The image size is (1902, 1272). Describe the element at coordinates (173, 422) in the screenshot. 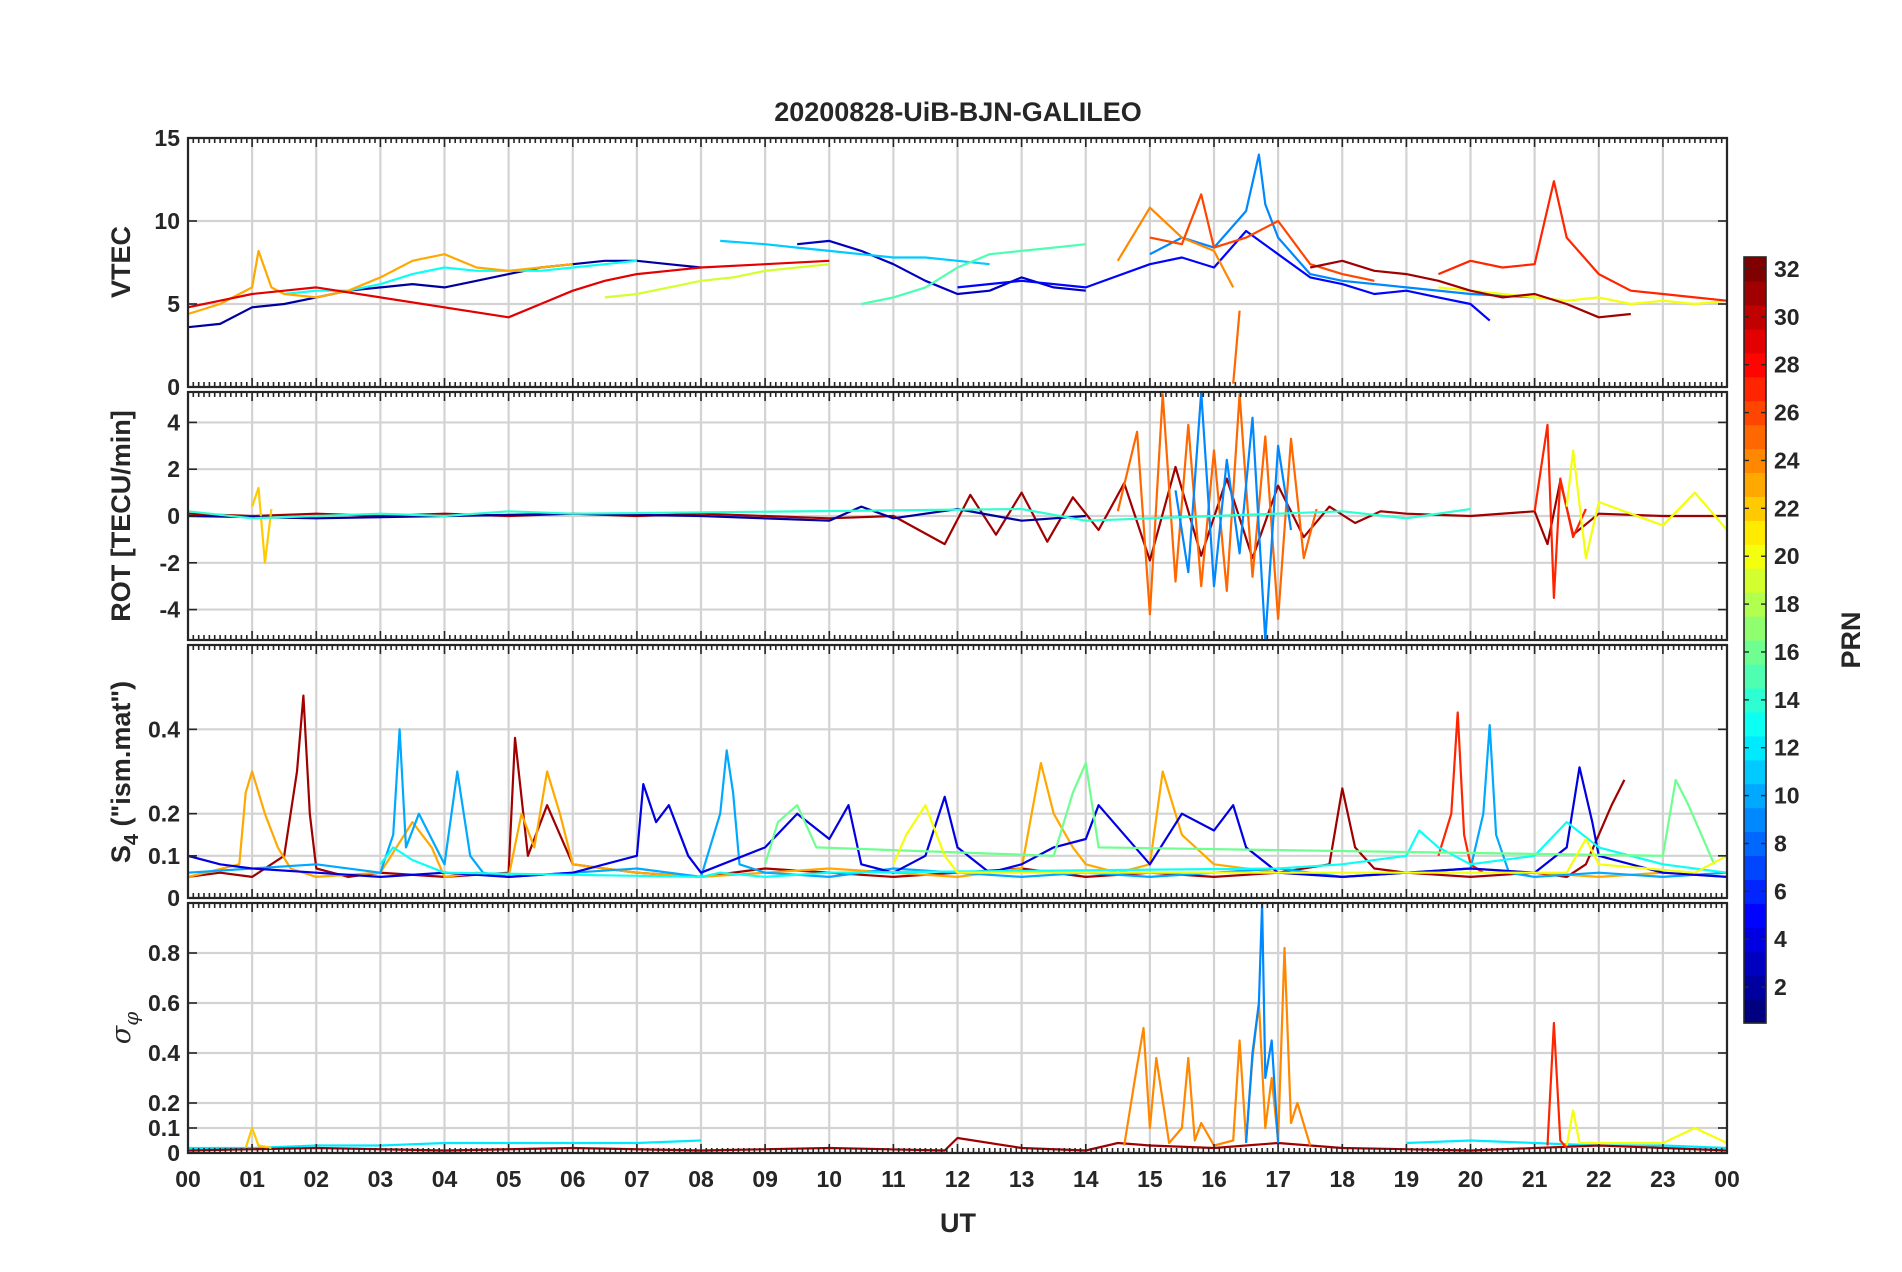

I see `y-tick-label: 4` at that location.